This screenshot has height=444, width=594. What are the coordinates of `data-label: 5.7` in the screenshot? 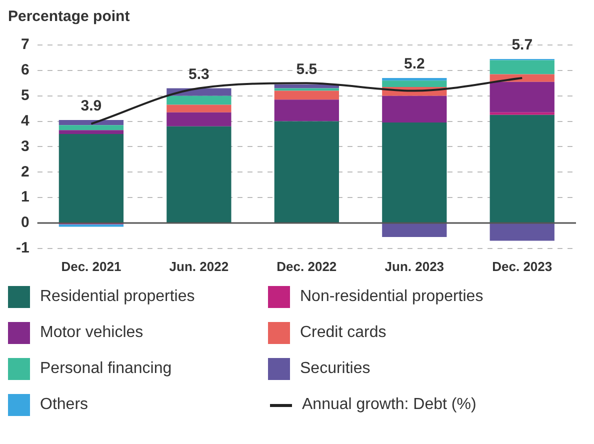 It's located at (522, 45).